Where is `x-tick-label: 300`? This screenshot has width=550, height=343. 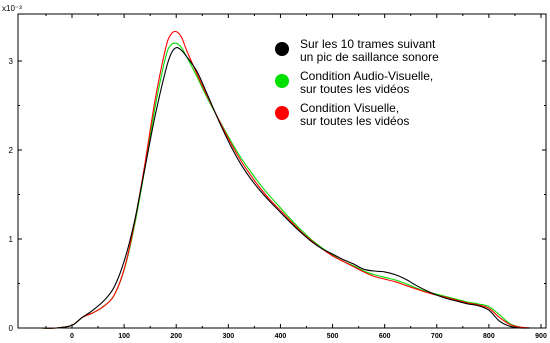 x-tick-label: 300 is located at coordinates (228, 335).